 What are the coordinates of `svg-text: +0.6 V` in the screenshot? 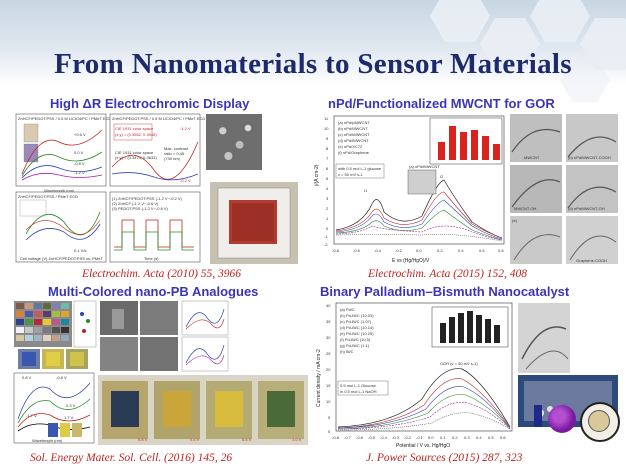 It's located at (80, 134).